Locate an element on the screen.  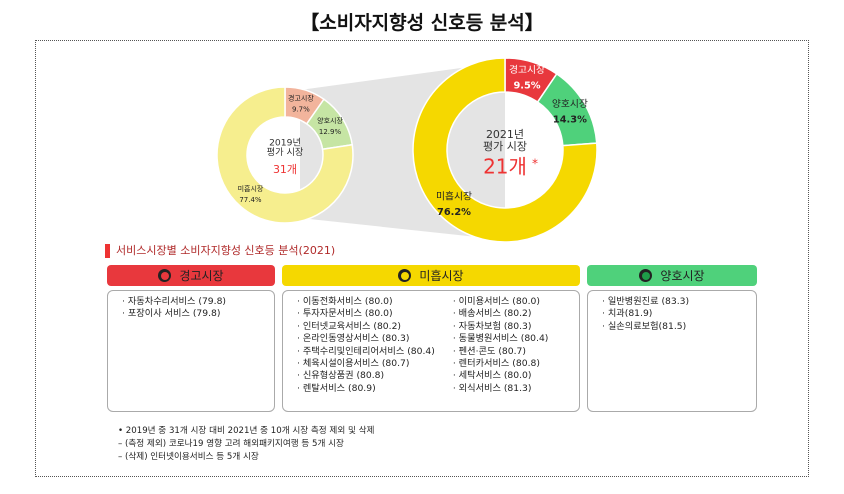
list-item: · 펜션·콘도 (80.7) is located at coordinates (489, 351).